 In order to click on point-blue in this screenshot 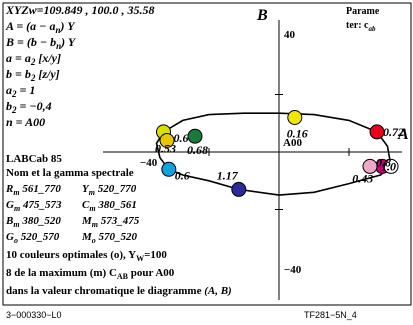, I will do `click(239, 189)`.